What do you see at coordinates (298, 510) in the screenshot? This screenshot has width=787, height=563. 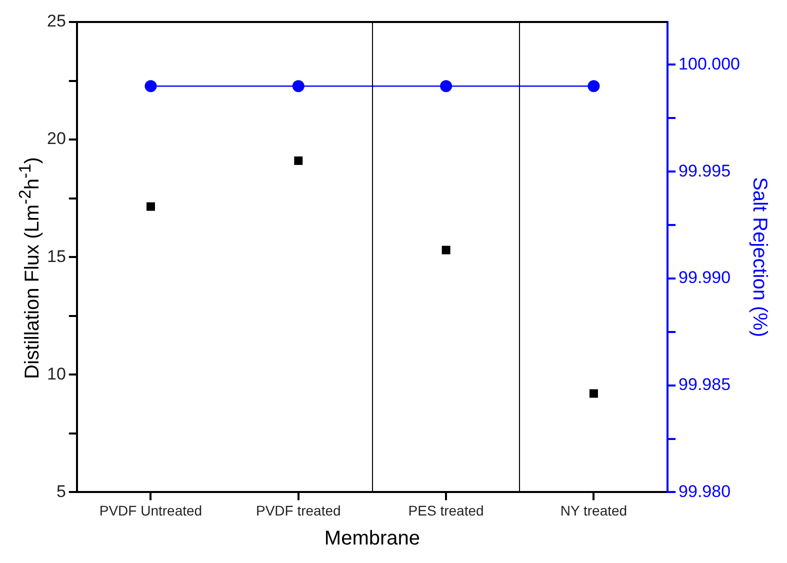 I see `x-tick-label: PVDF treated` at bounding box center [298, 510].